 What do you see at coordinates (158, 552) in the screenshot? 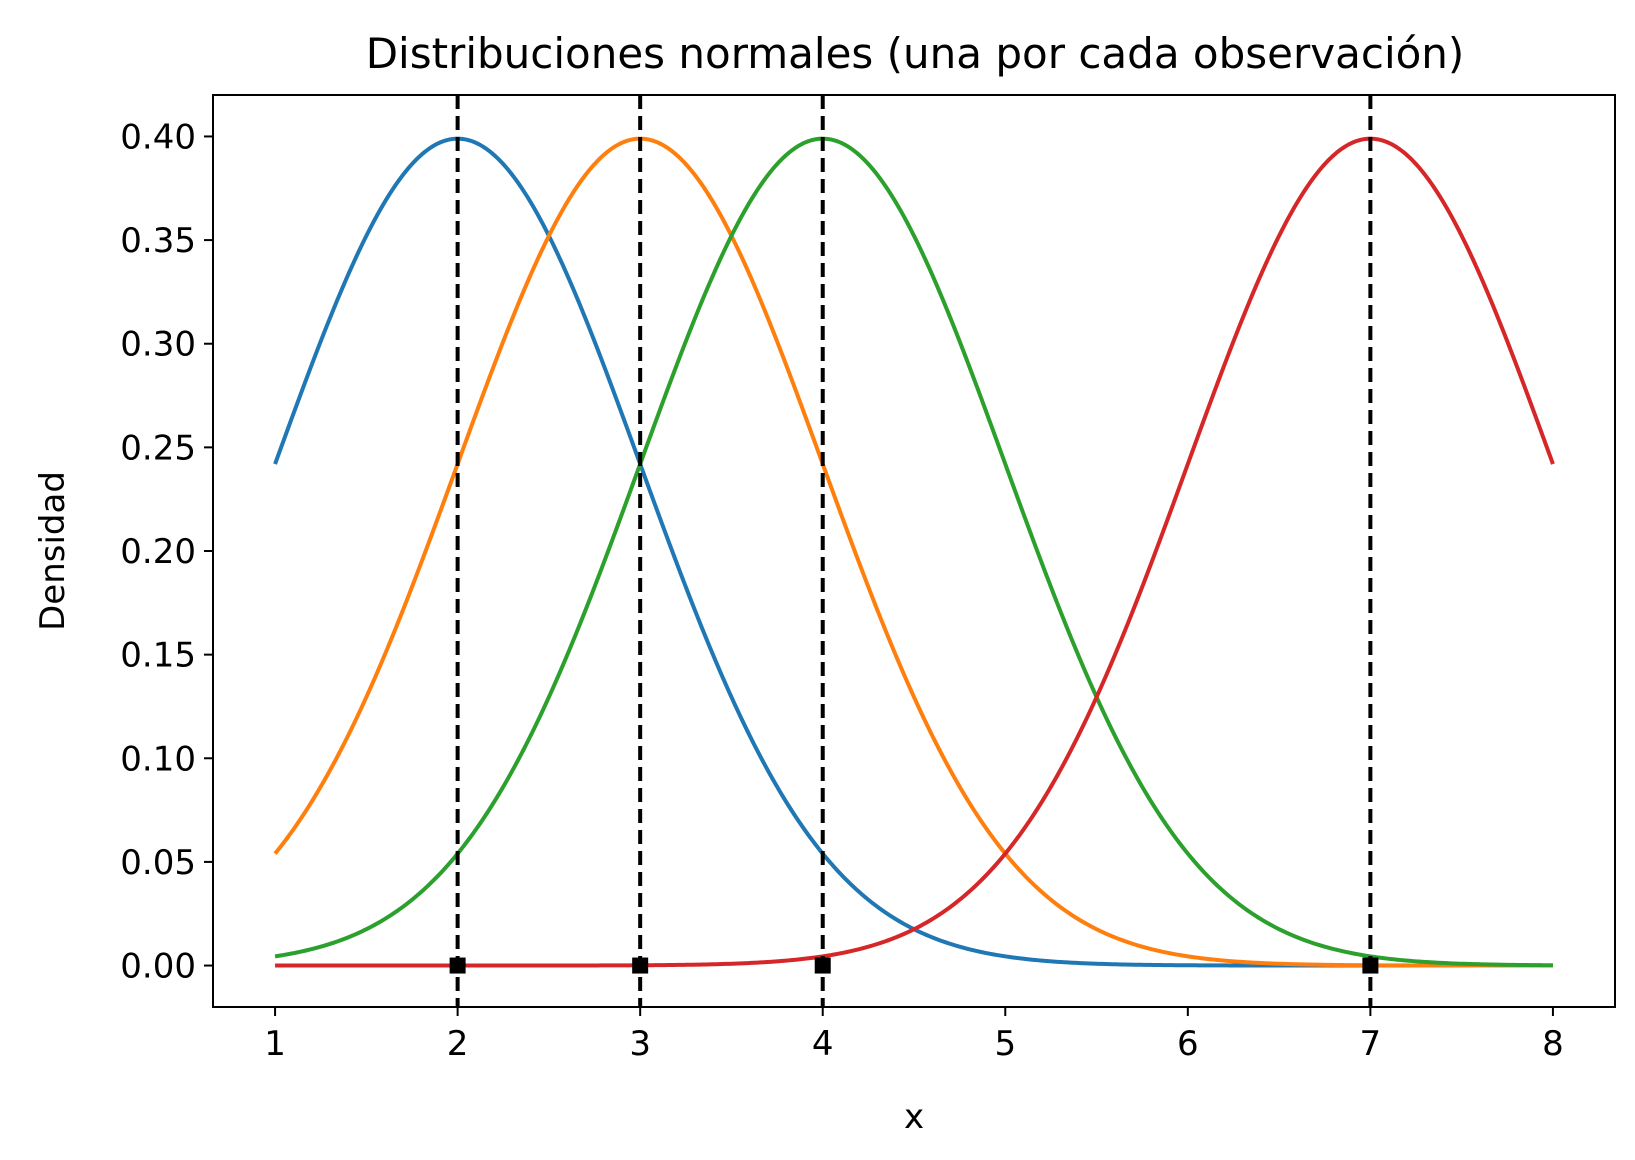
I see `y-tick-label: 0.20` at bounding box center [158, 552].